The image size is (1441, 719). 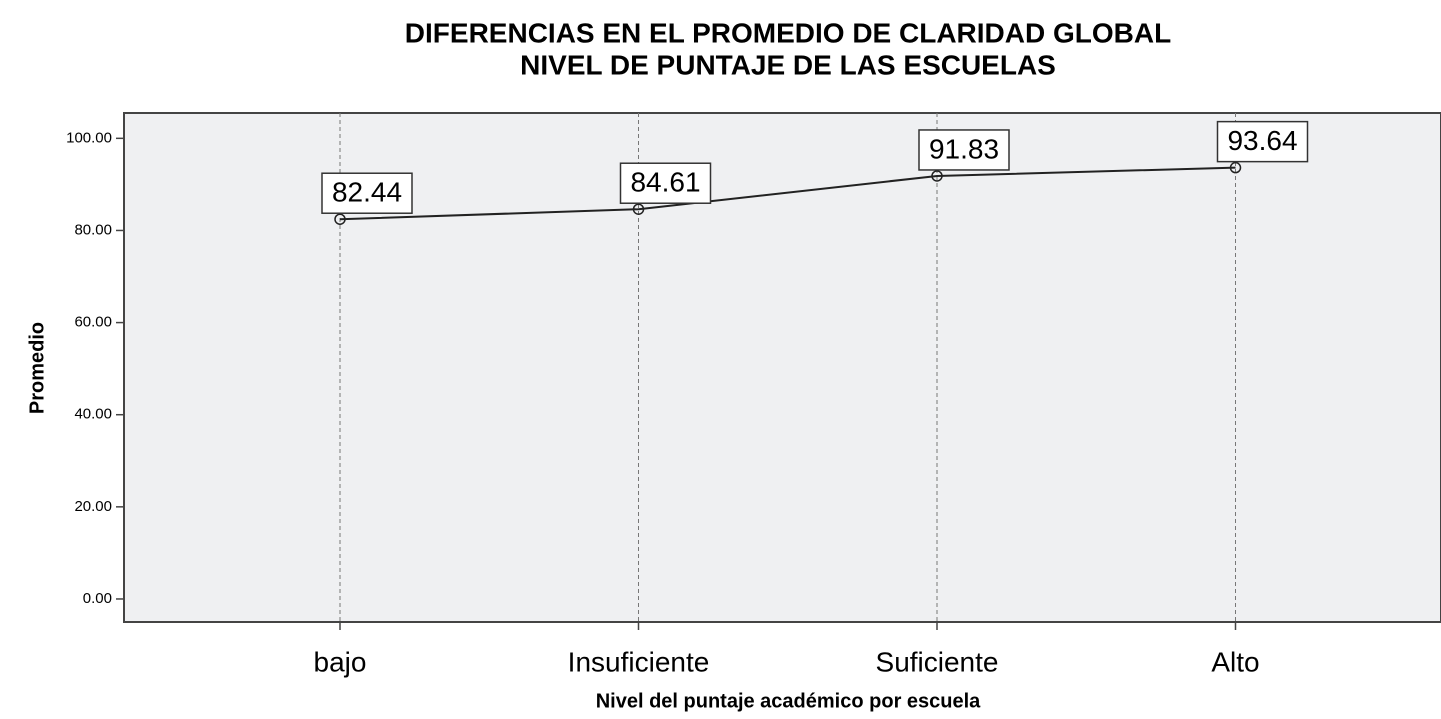 What do you see at coordinates (37, 368) in the screenshot?
I see `y-axis-label: Promedio` at bounding box center [37, 368].